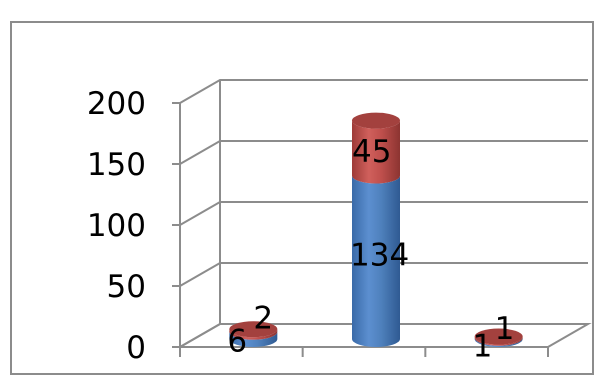 The image size is (604, 377). What do you see at coordinates (237, 341) in the screenshot?
I see `data-label-series-1: 6` at bounding box center [237, 341].